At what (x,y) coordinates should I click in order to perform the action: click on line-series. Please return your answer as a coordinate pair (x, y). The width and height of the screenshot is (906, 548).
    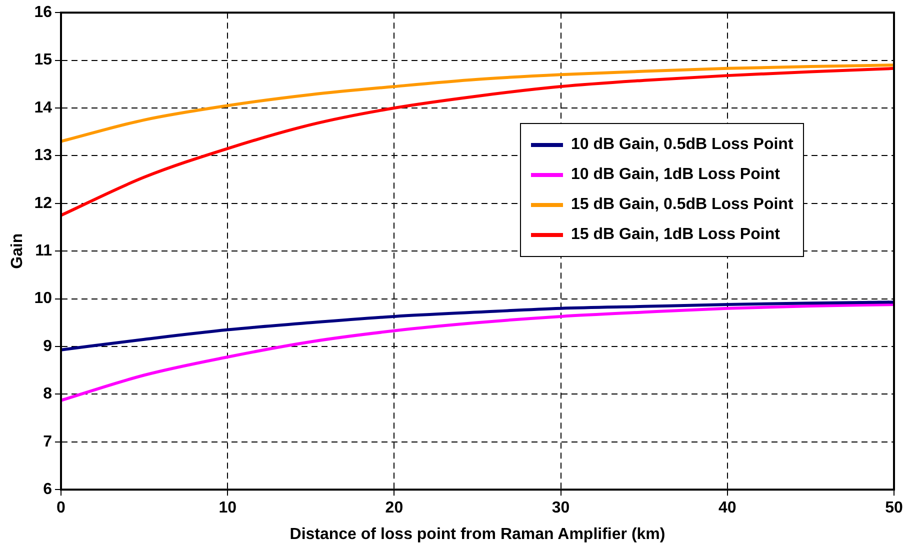
    Looking at the image, I should click on (477, 326).